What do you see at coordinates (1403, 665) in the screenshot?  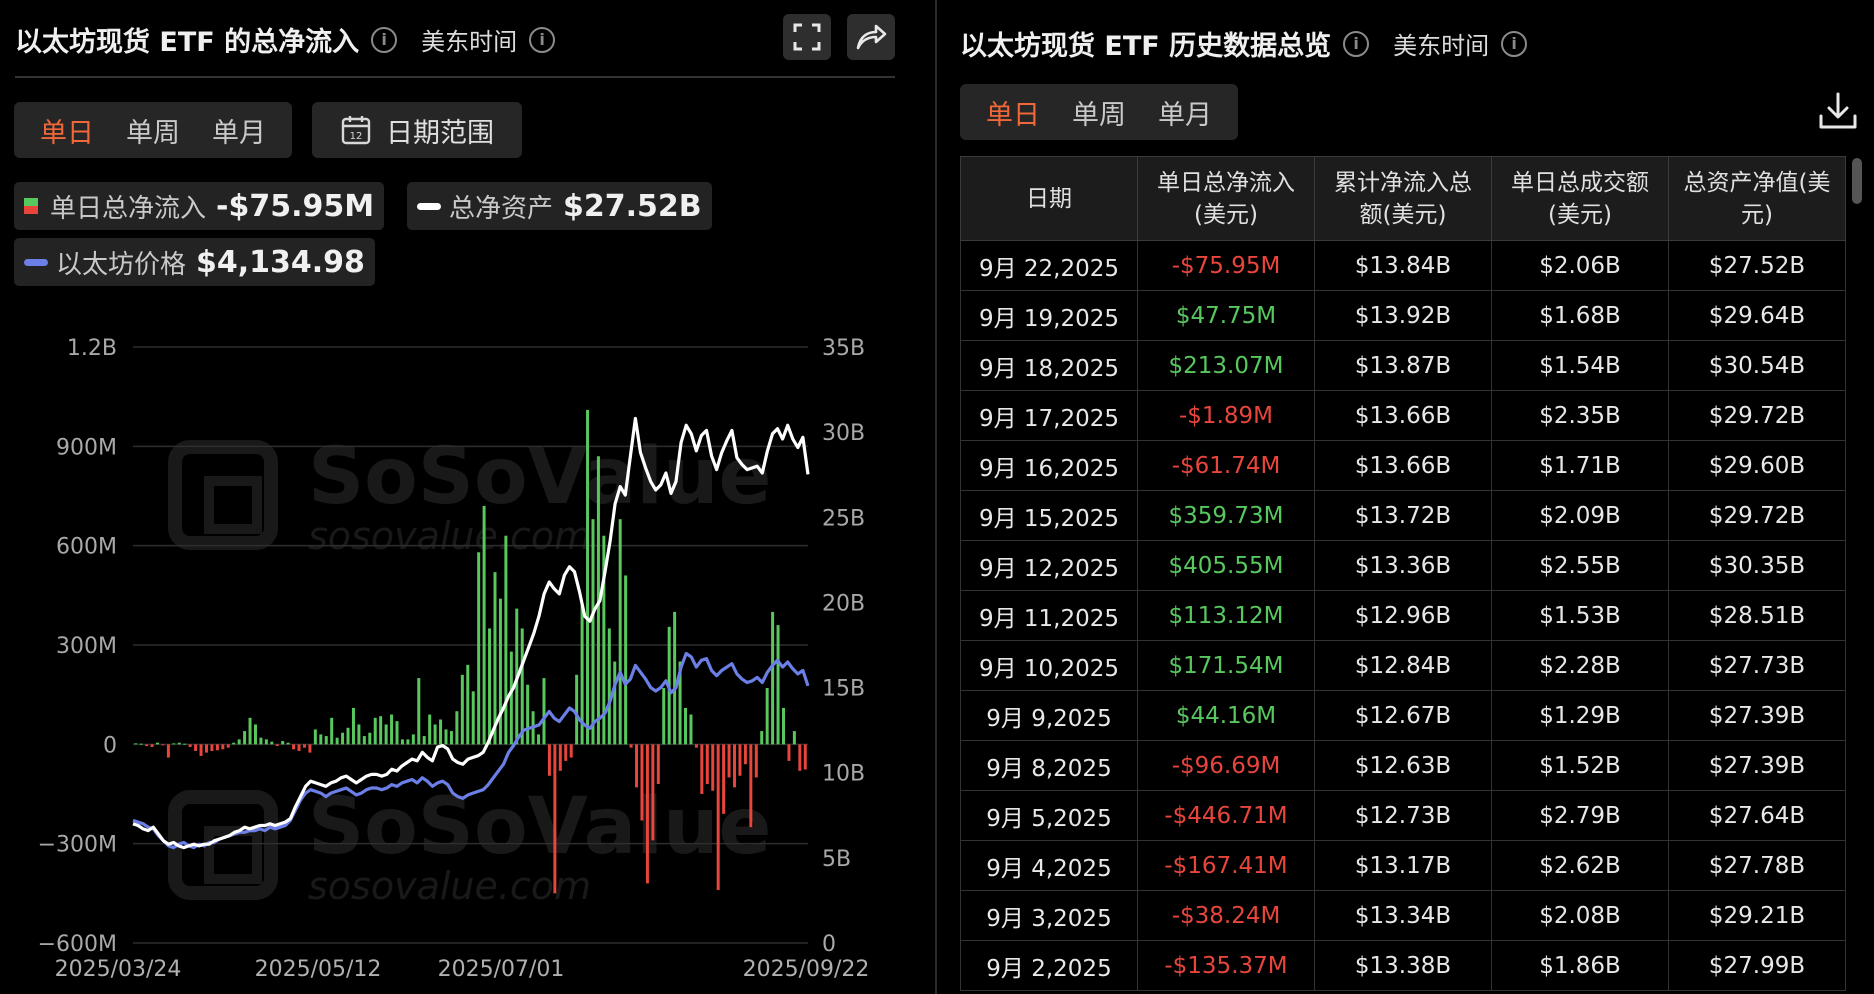 I see `table-row: 9月 10,2025 $171.54M $12.84B $2.28B $27.73B` at bounding box center [1403, 665].